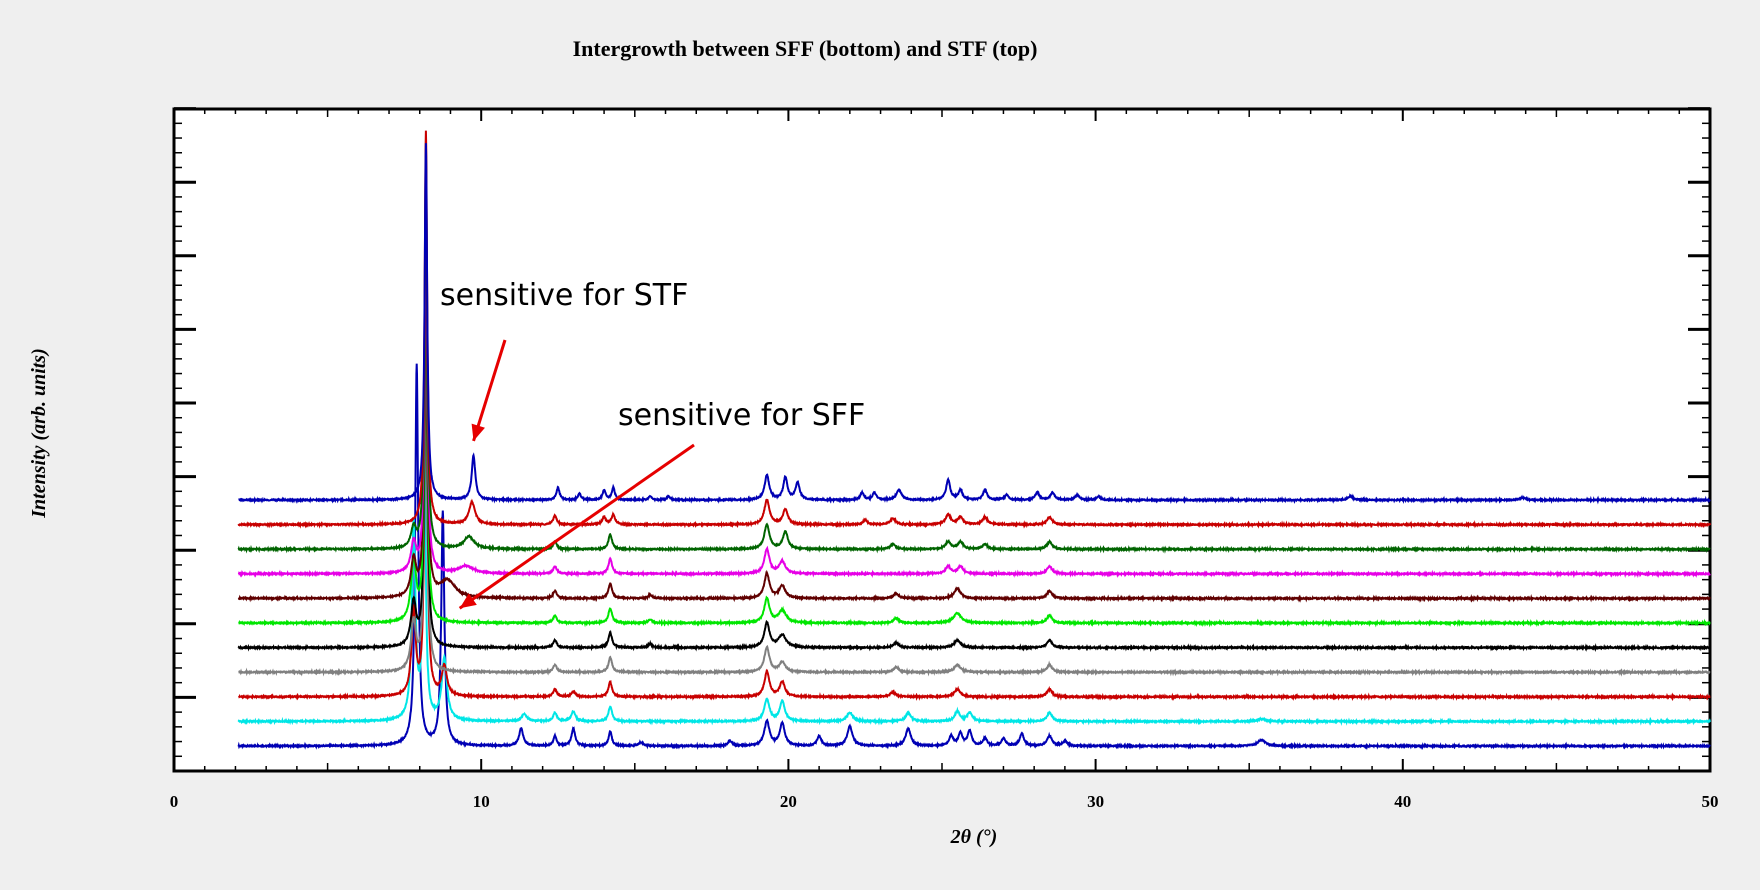  Describe the element at coordinates (788, 801) in the screenshot. I see `x-tick-label: 20` at that location.